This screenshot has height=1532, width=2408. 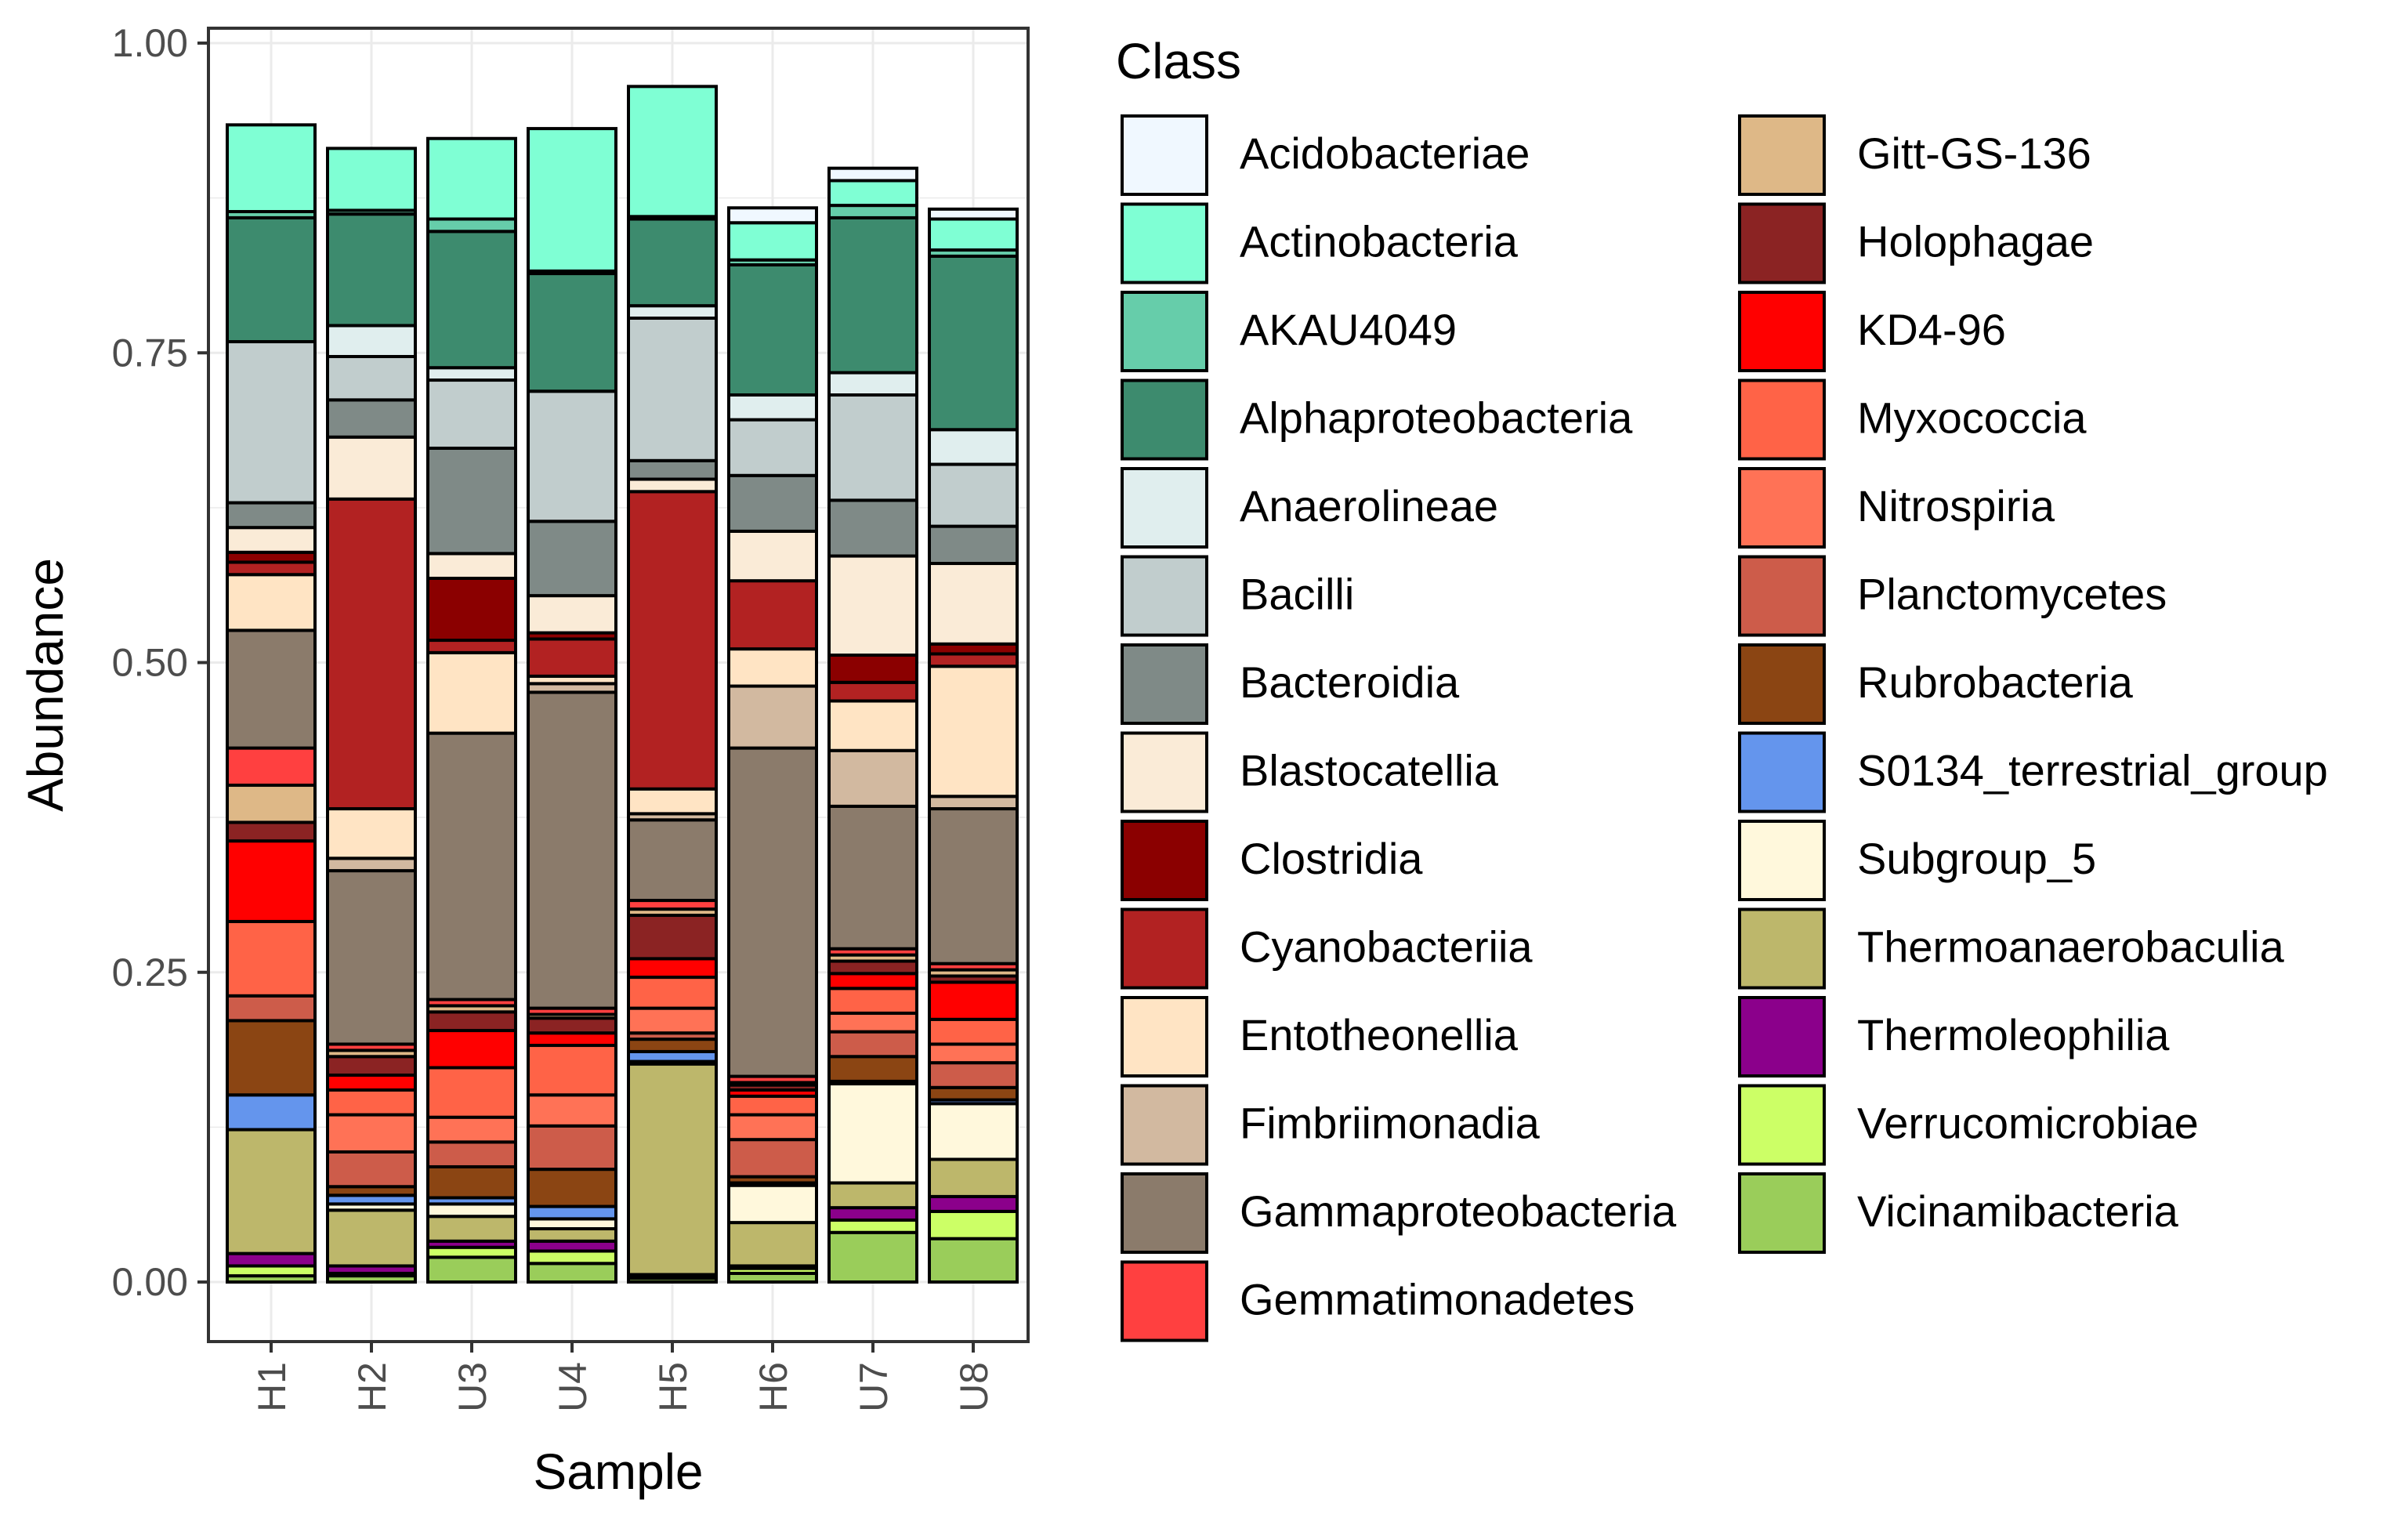 What do you see at coordinates (872, 528) in the screenshot?
I see `bar-segment-u7-bacteroidia` at bounding box center [872, 528].